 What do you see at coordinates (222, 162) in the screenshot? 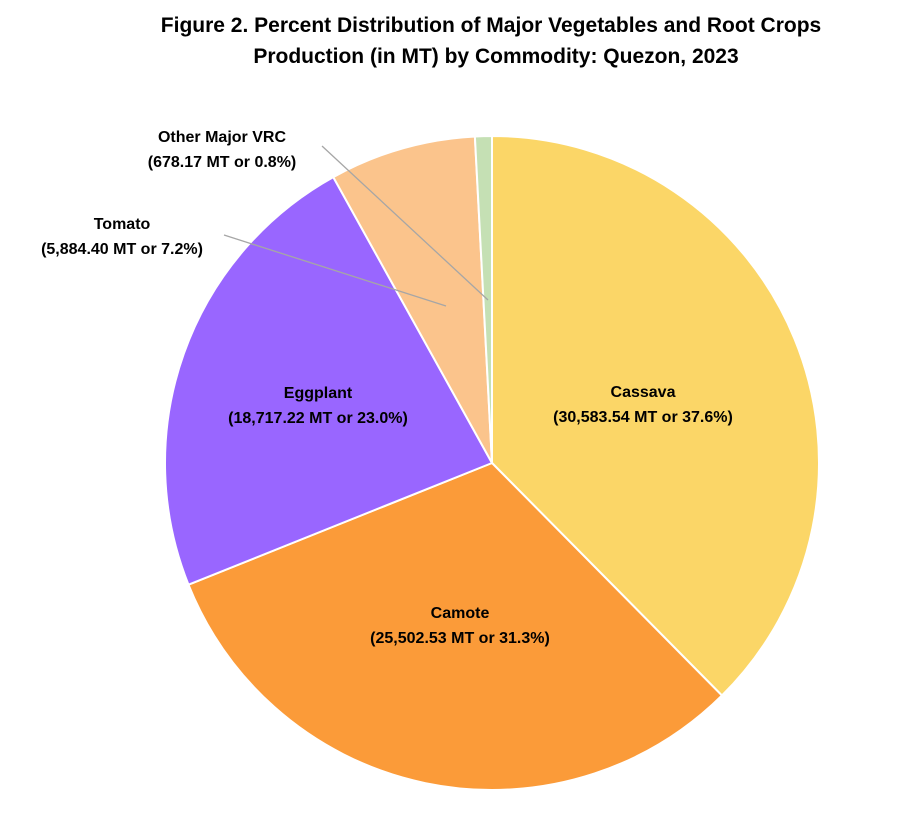
I see `slice-label-value-other-major-vrc: (678.17 MT or 0.8%)` at bounding box center [222, 162].